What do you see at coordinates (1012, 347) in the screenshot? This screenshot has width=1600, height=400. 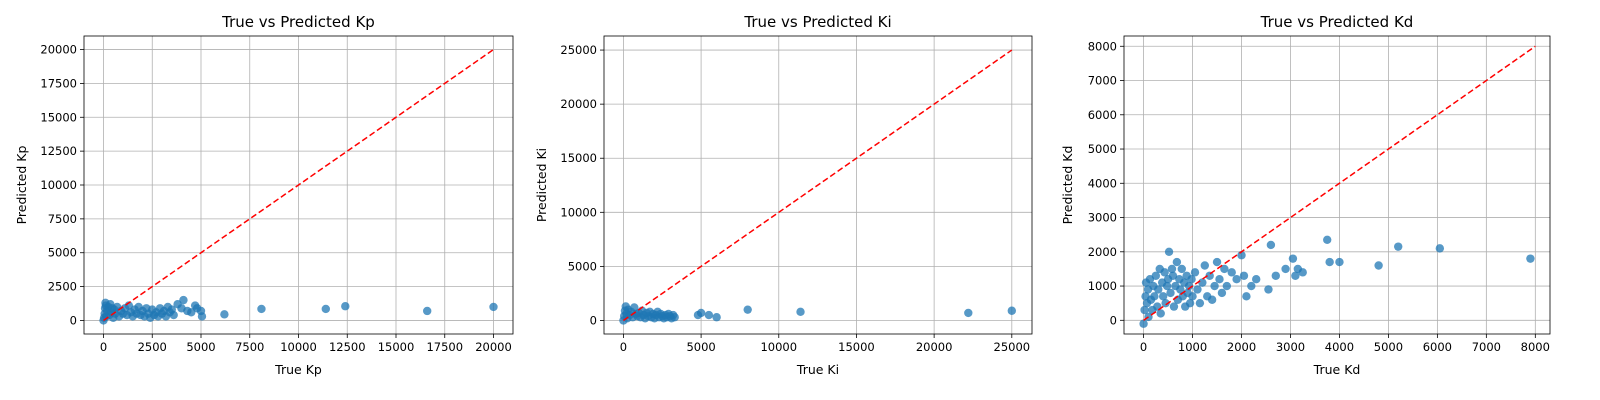 I see `x-tick-label: 25000` at bounding box center [1012, 347].